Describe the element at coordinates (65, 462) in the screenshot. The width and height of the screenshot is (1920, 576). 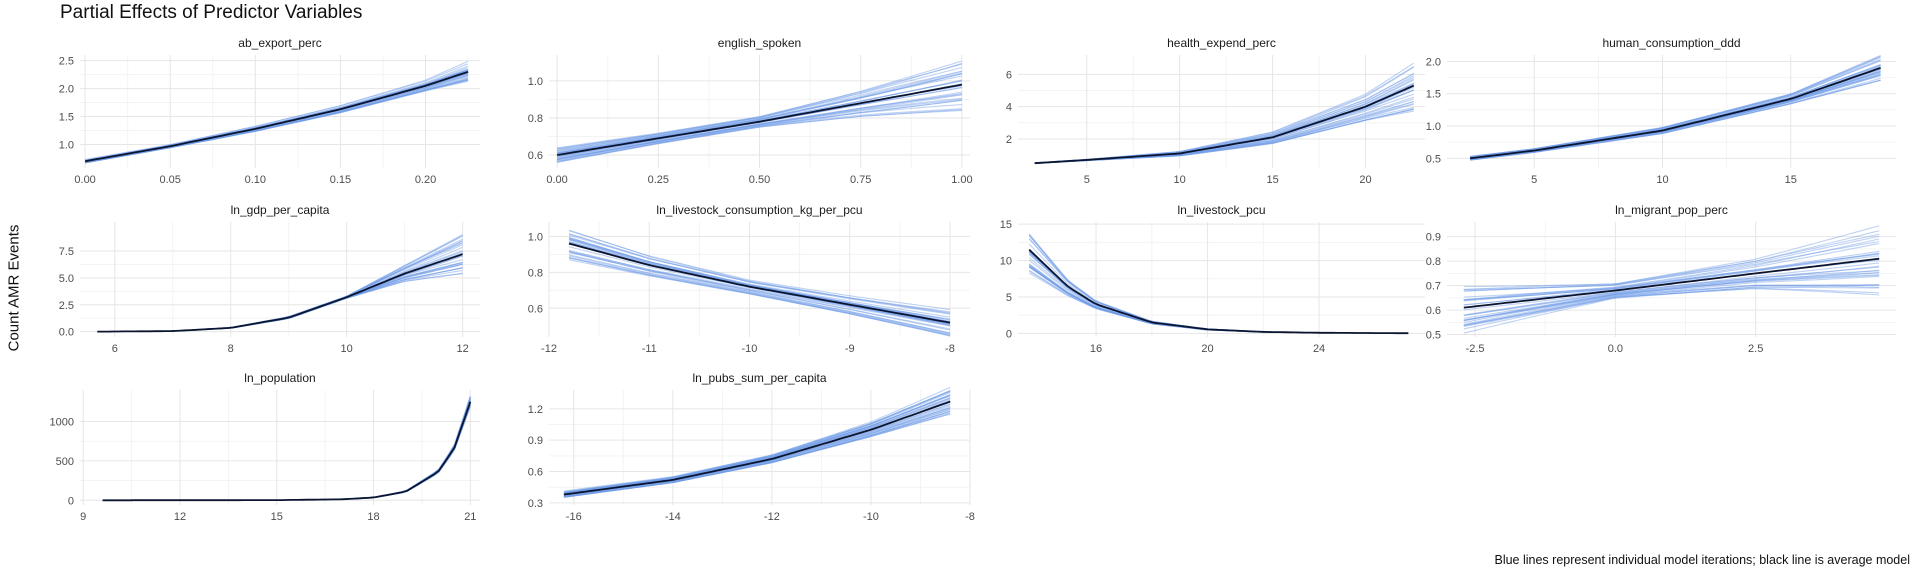
I see `y-tick-label: 500` at that location.